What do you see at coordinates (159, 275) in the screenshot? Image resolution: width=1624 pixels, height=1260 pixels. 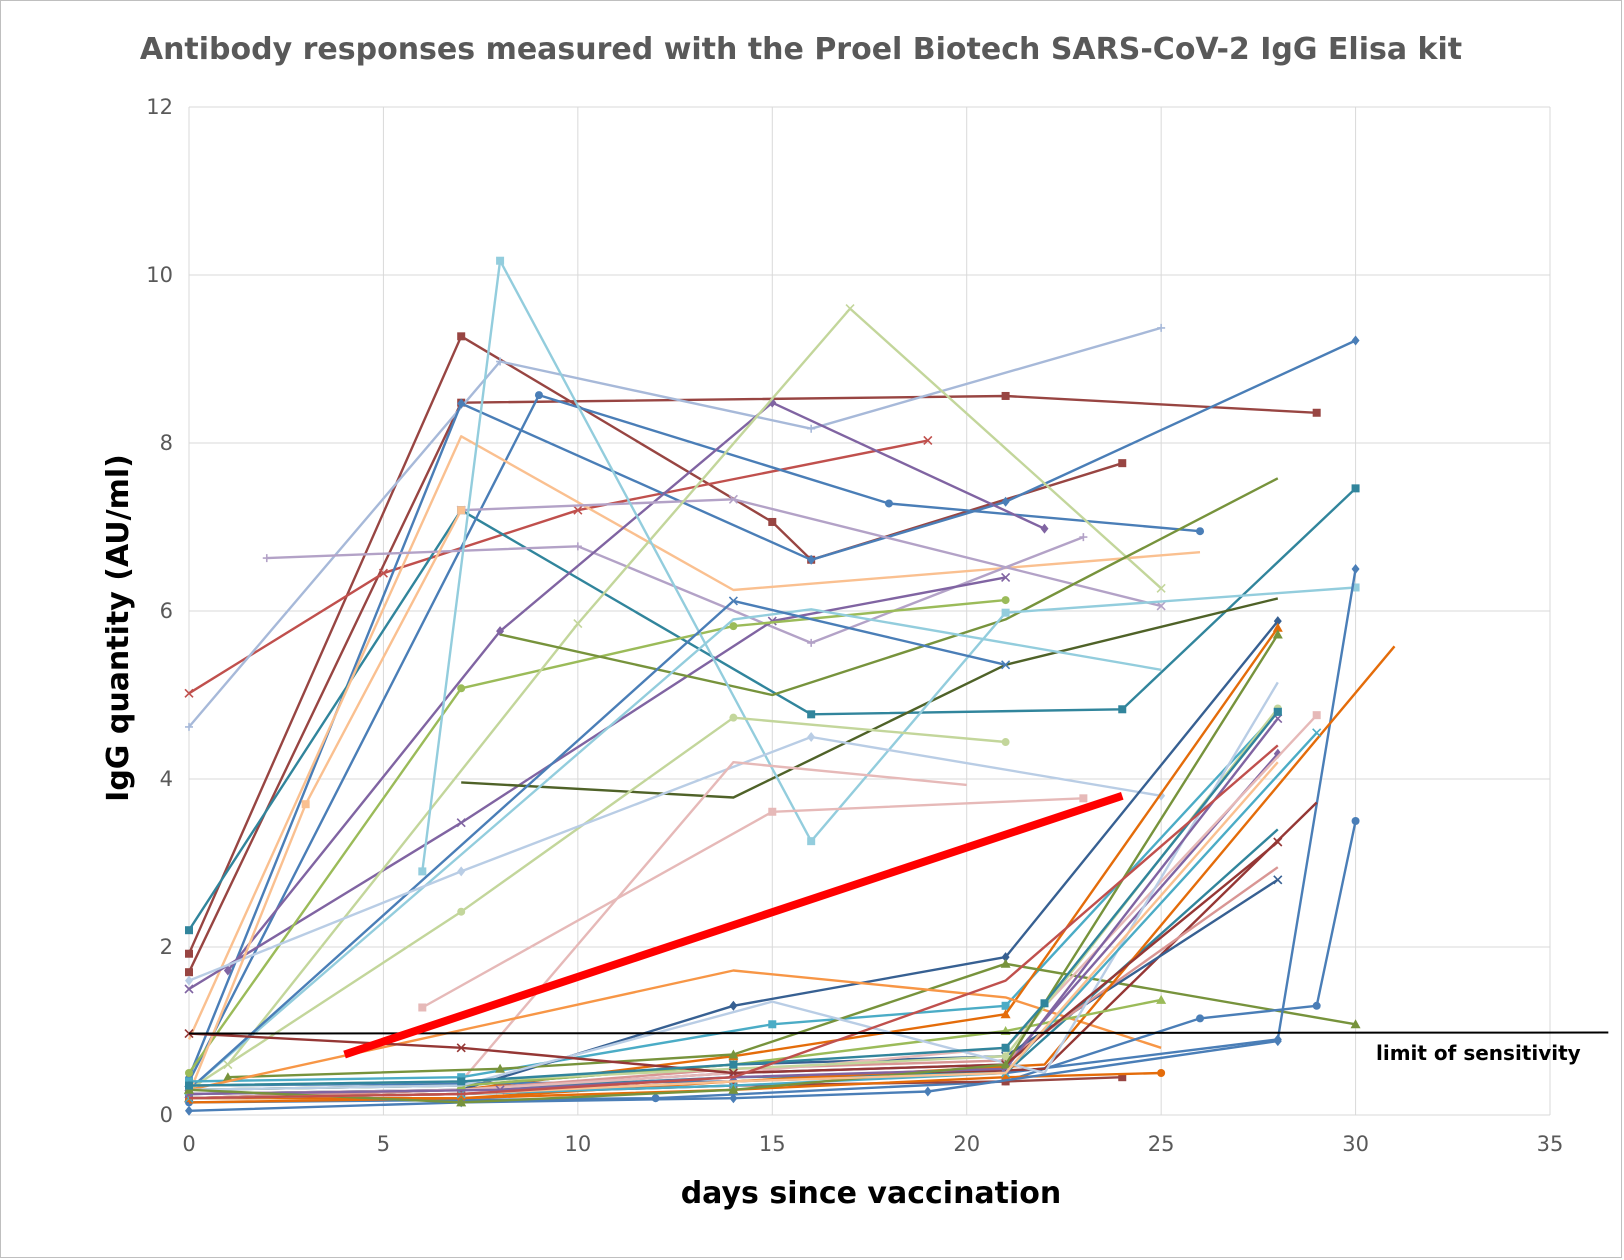 I see `y-tick-label: 10` at bounding box center [159, 275].